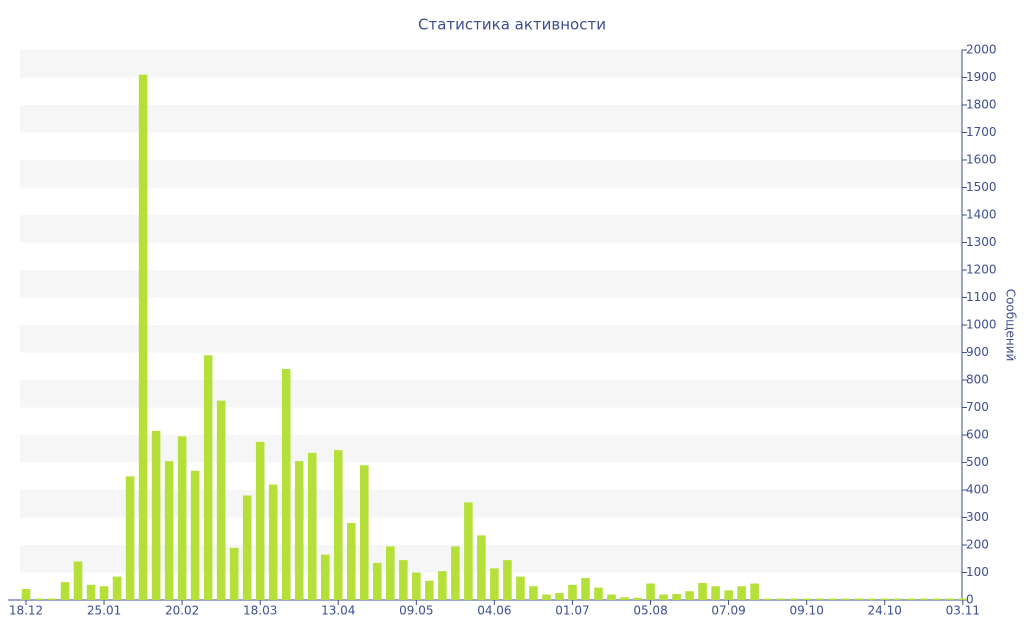 The width and height of the screenshot is (1024, 640). I want to click on x-tick-label: 09.10, so click(806, 611).